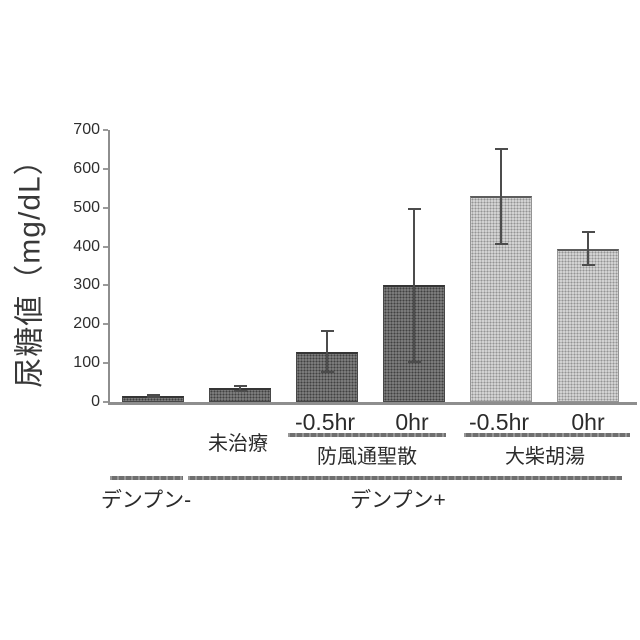 The width and height of the screenshot is (640, 640). What do you see at coordinates (86, 246) in the screenshot?
I see `y-tick-label: 400` at bounding box center [86, 246].